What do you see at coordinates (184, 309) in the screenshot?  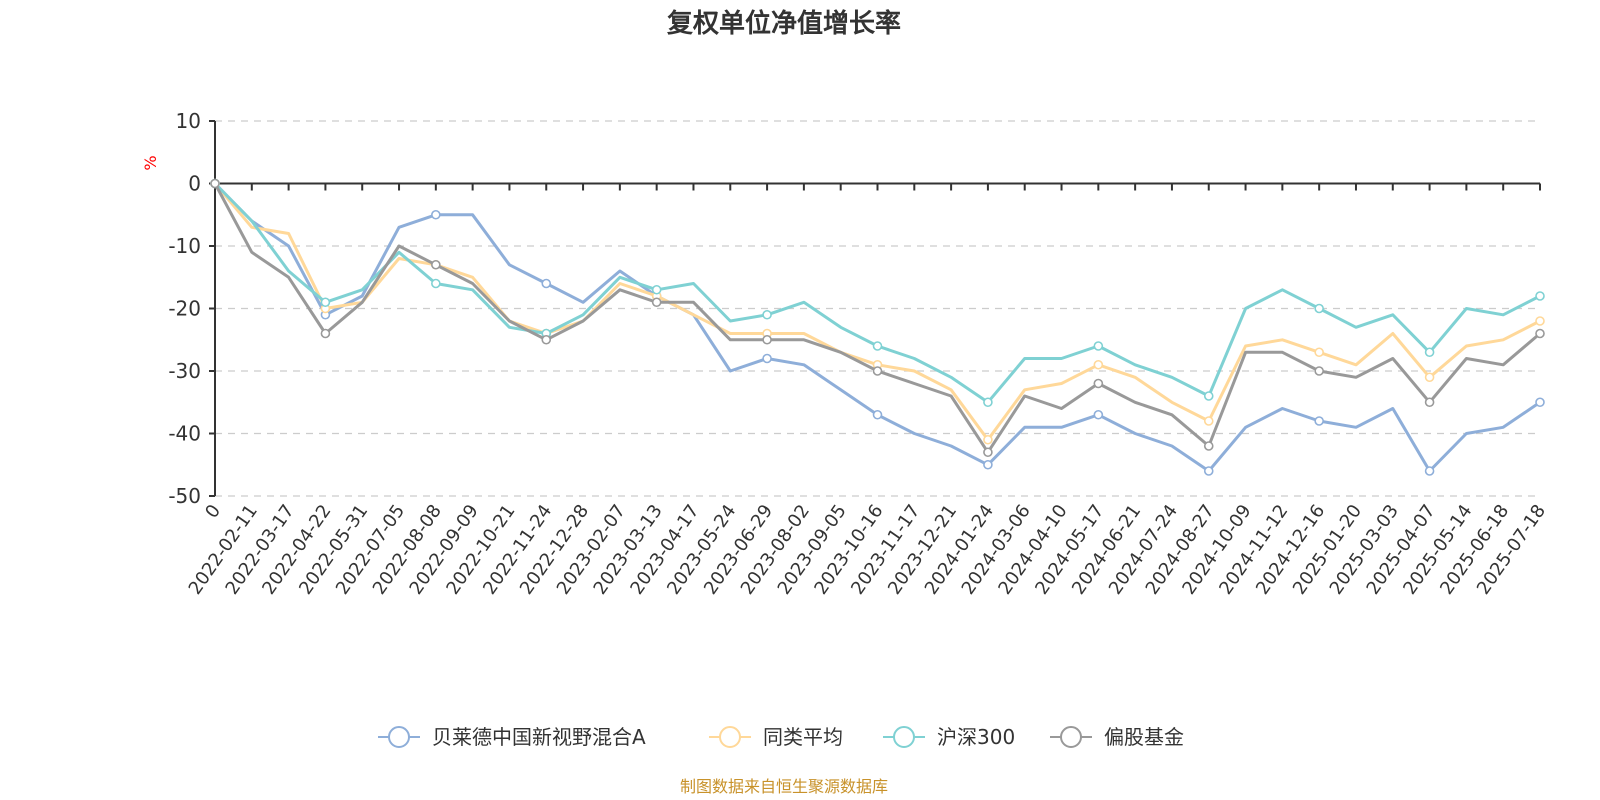 I see `y-tick-label: -20` at bounding box center [184, 309].